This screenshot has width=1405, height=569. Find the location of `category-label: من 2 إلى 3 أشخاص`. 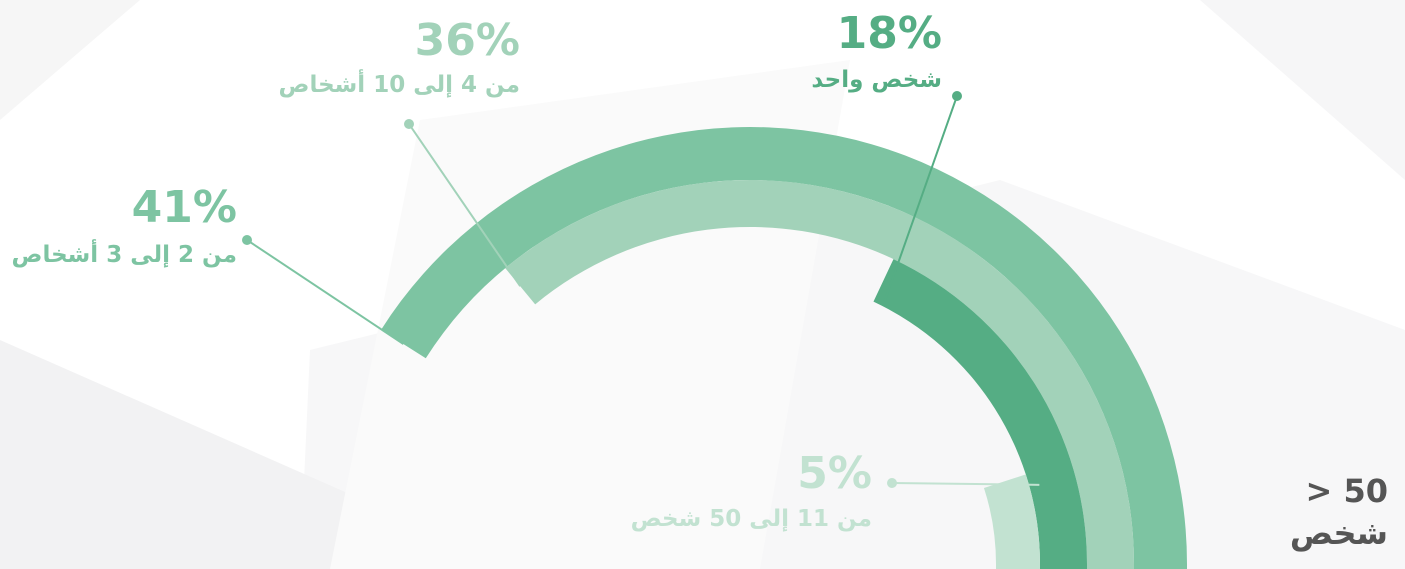

category-label: من 2 إلى 3 أشخاص is located at coordinates (124, 253).